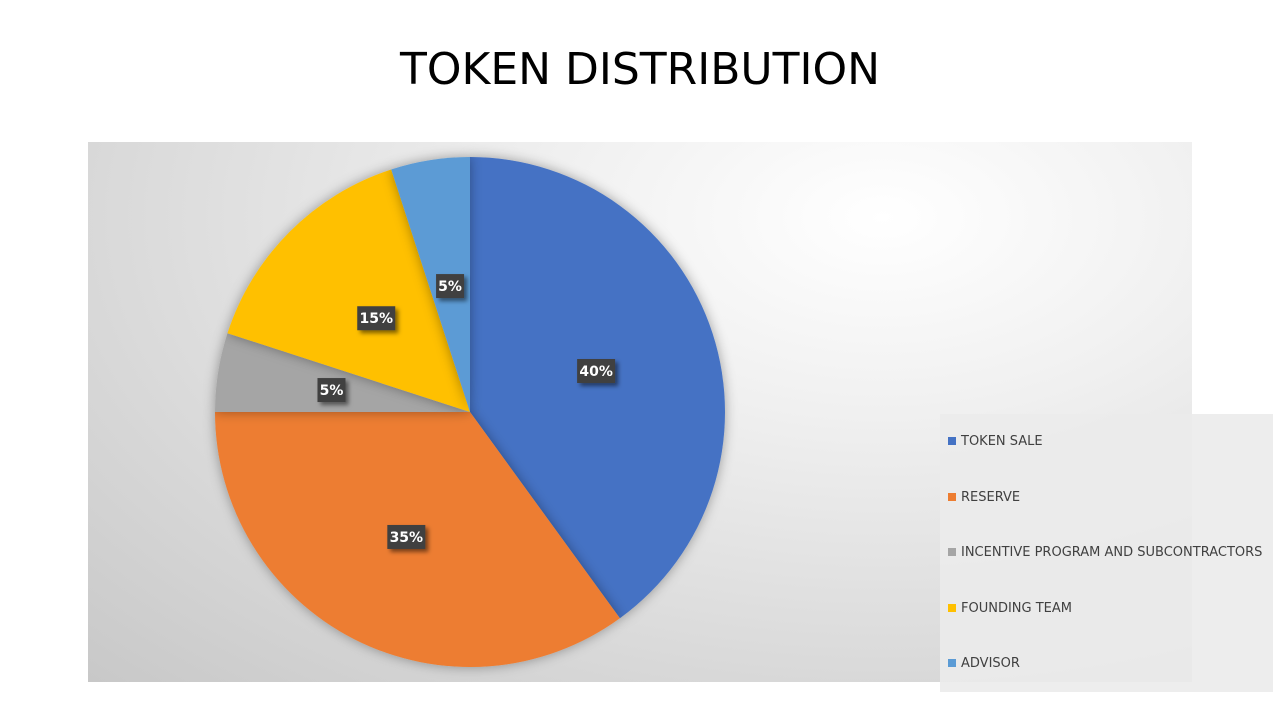 This screenshot has height=720, width=1280. Describe the element at coordinates (991, 497) in the screenshot. I see `legend-label: RESERVE` at that location.